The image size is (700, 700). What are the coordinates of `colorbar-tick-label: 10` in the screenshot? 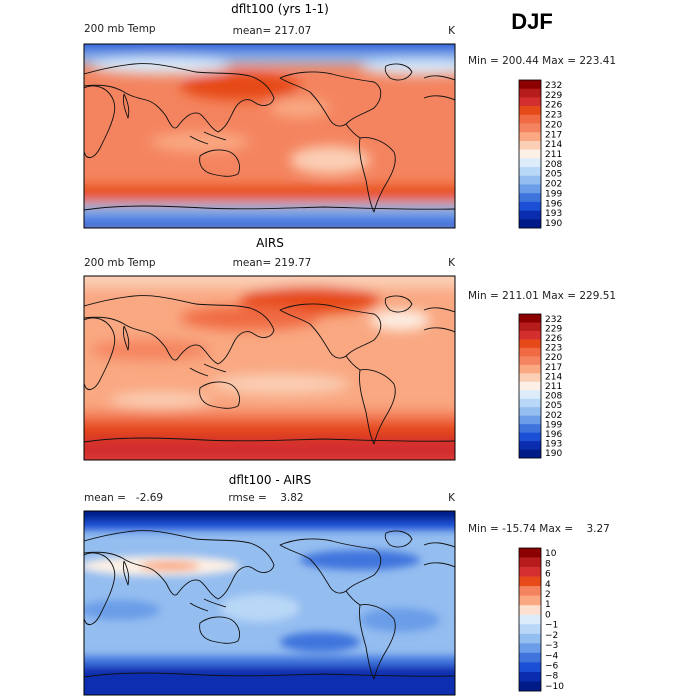 It's located at (551, 554).